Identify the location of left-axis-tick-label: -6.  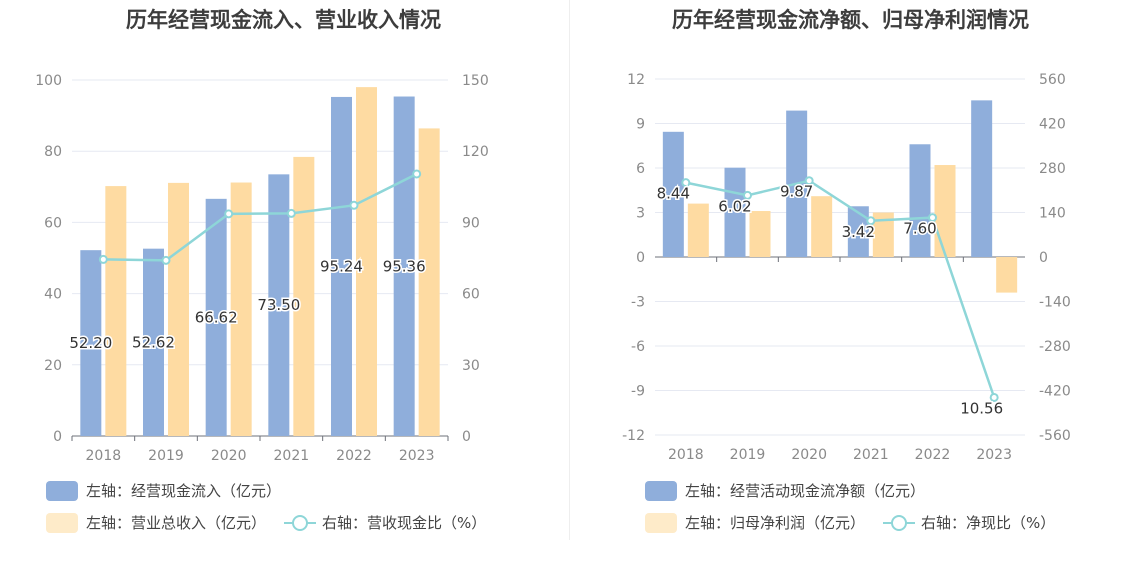
(638, 347).